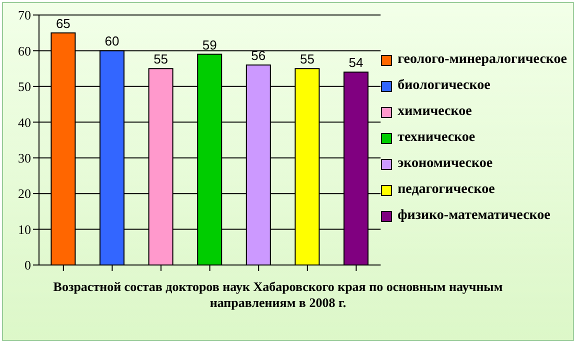 This screenshot has height=341, width=574. I want to click on data-label: 60, so click(112, 41).